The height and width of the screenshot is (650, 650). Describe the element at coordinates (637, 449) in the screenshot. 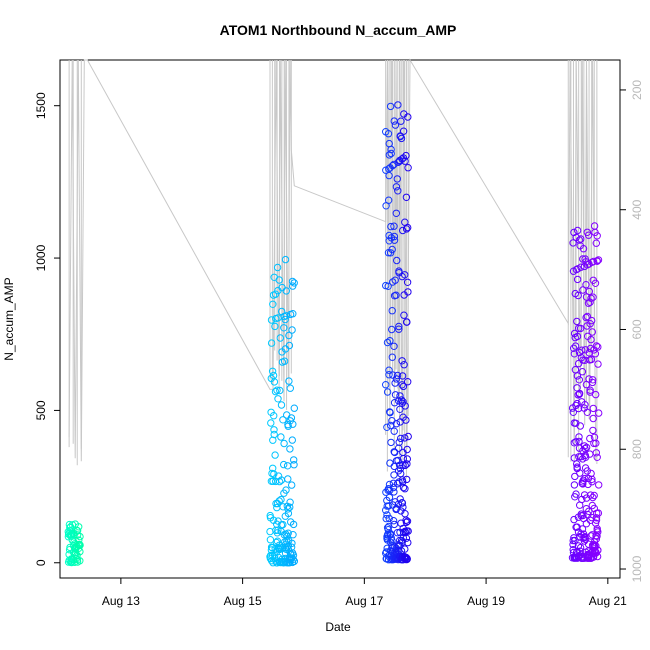

I see `y-right-tick-label: 800` at that location.